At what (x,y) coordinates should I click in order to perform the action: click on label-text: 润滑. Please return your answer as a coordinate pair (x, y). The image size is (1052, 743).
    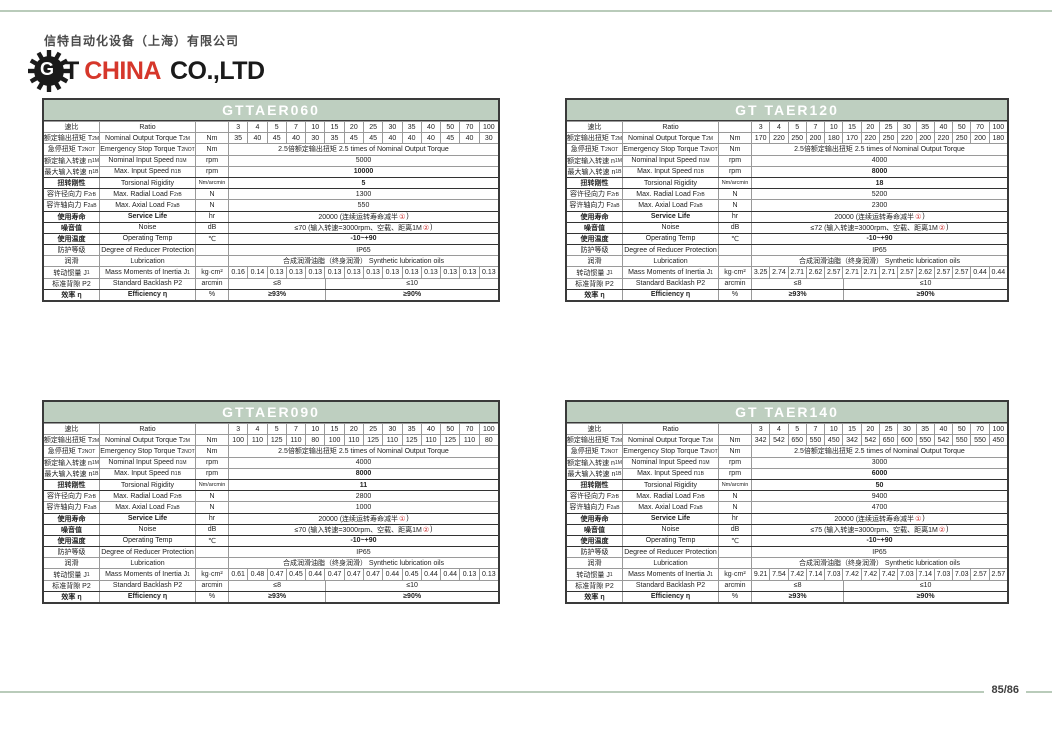
    Looking at the image, I should click on (71, 564).